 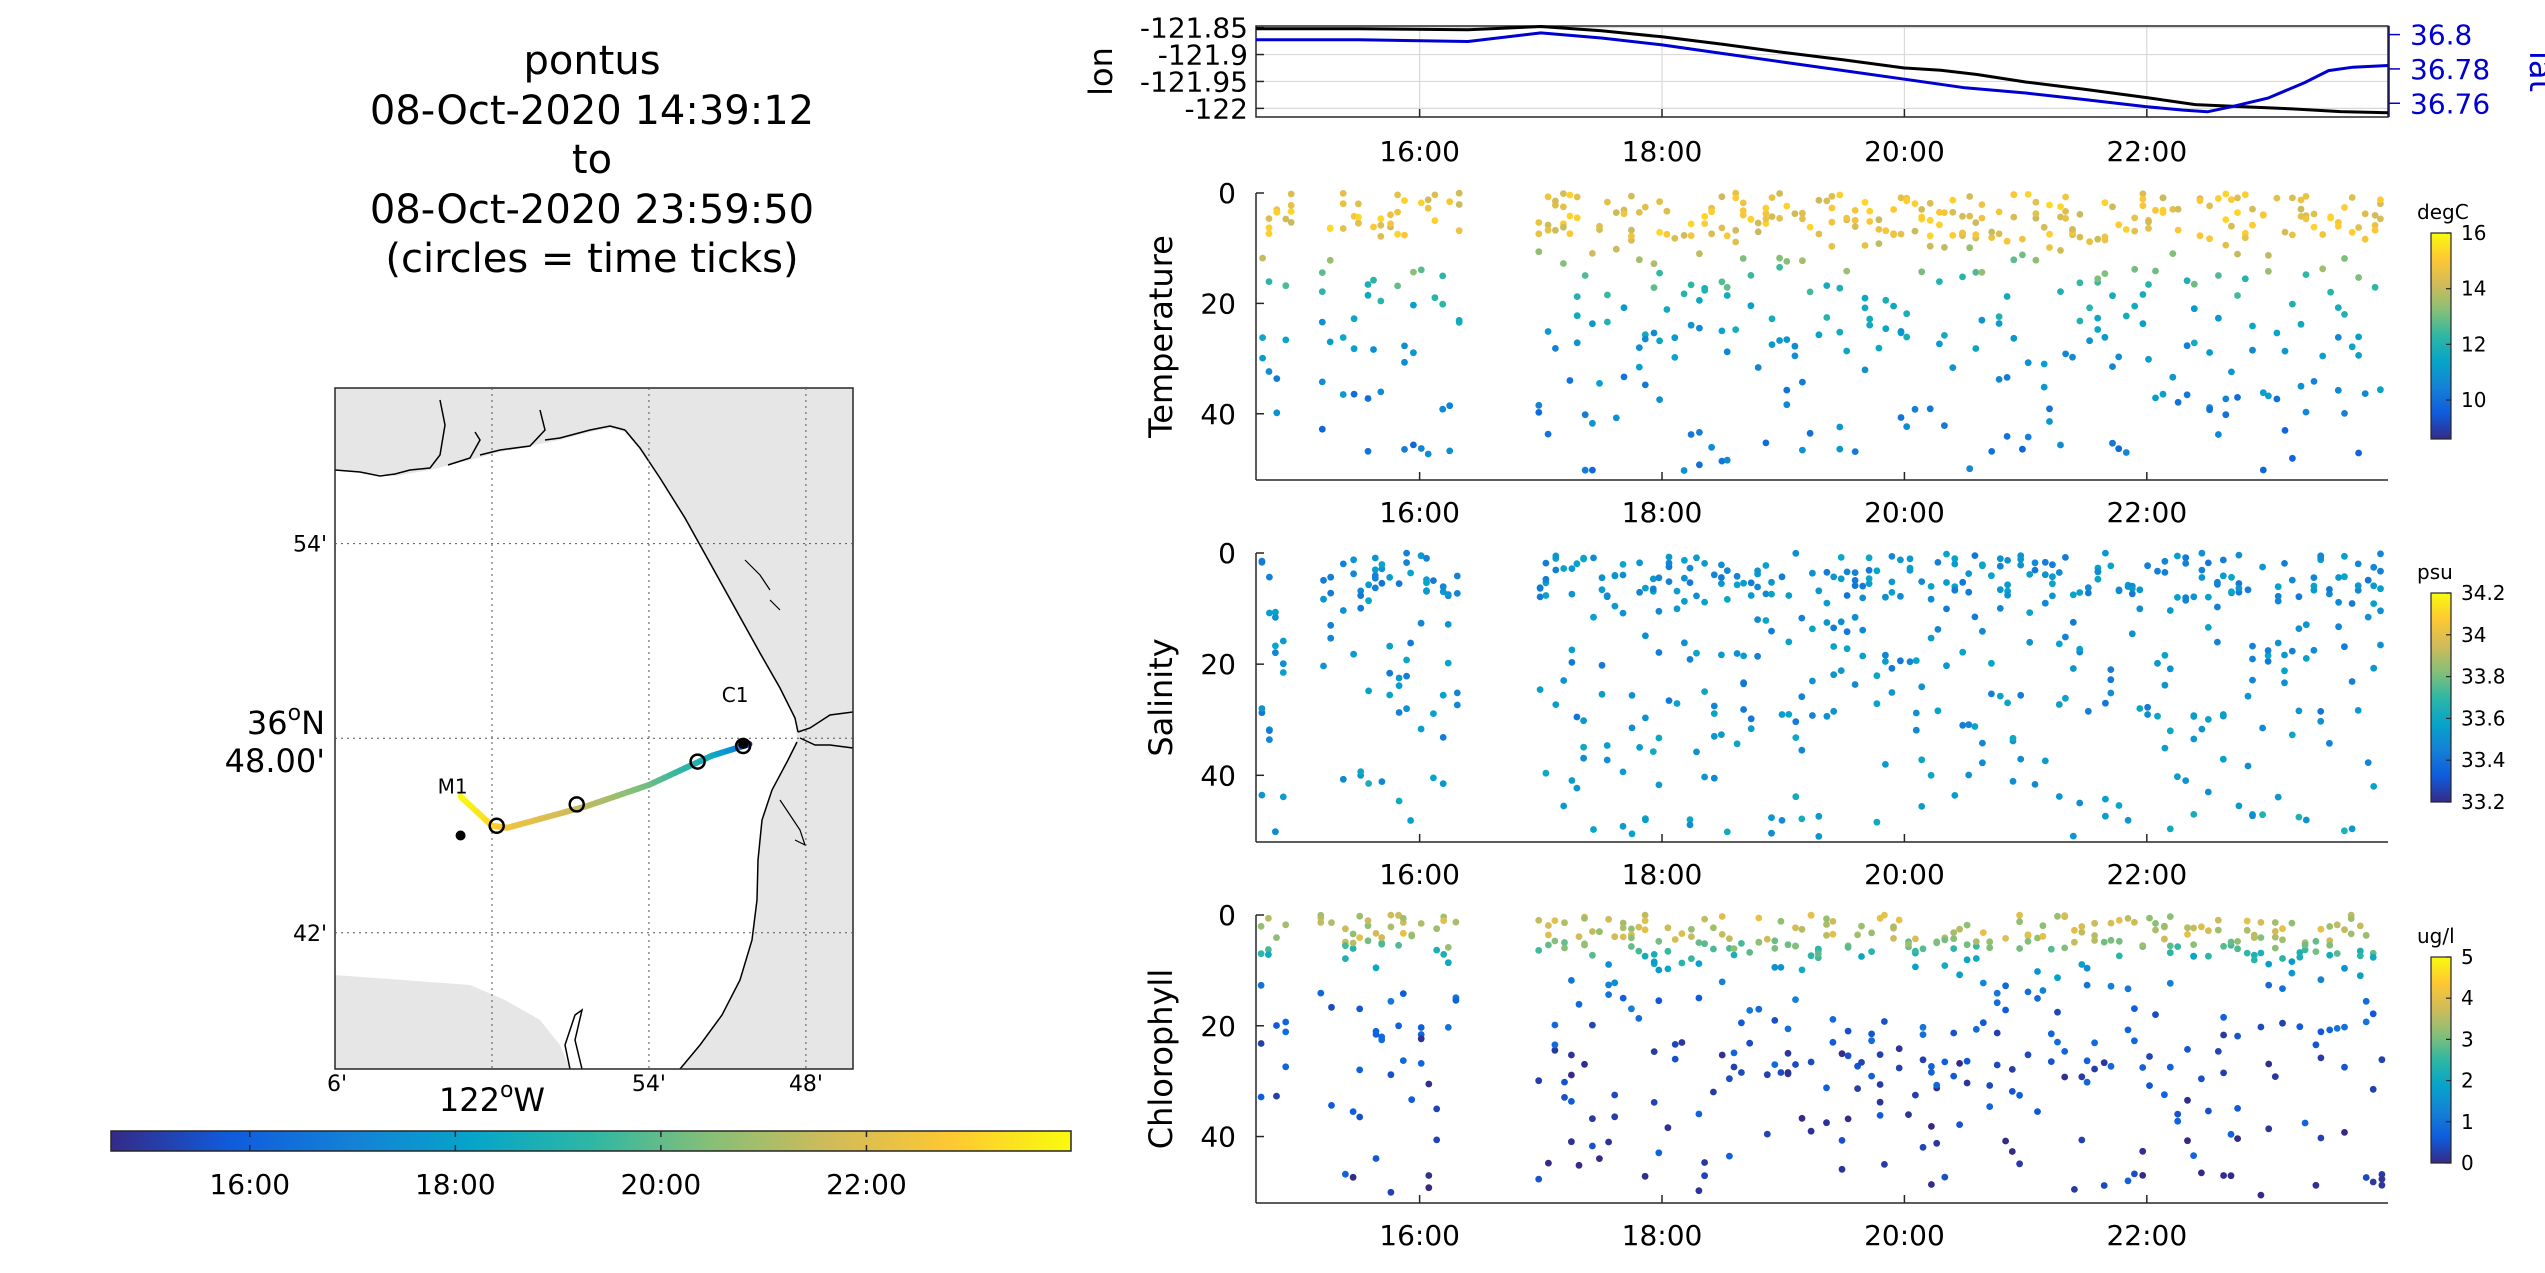 What do you see at coordinates (594, 728) in the screenshot?
I see `map-grid` at bounding box center [594, 728].